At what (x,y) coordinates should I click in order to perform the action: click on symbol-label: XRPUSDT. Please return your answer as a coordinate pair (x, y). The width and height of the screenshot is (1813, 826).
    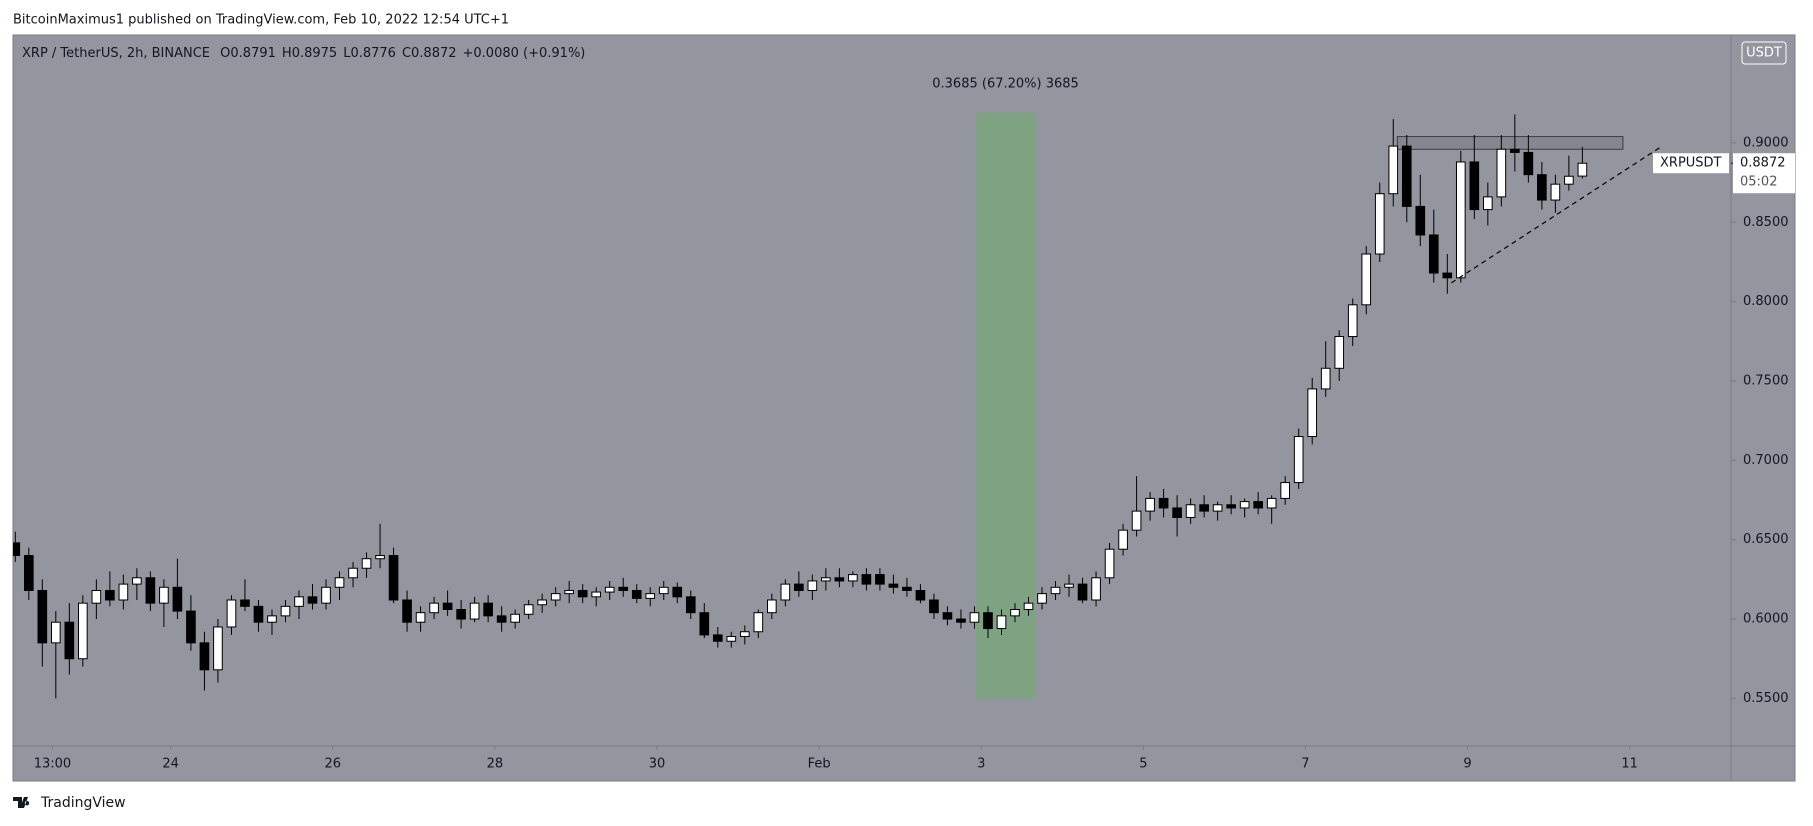
    Looking at the image, I should click on (1691, 163).